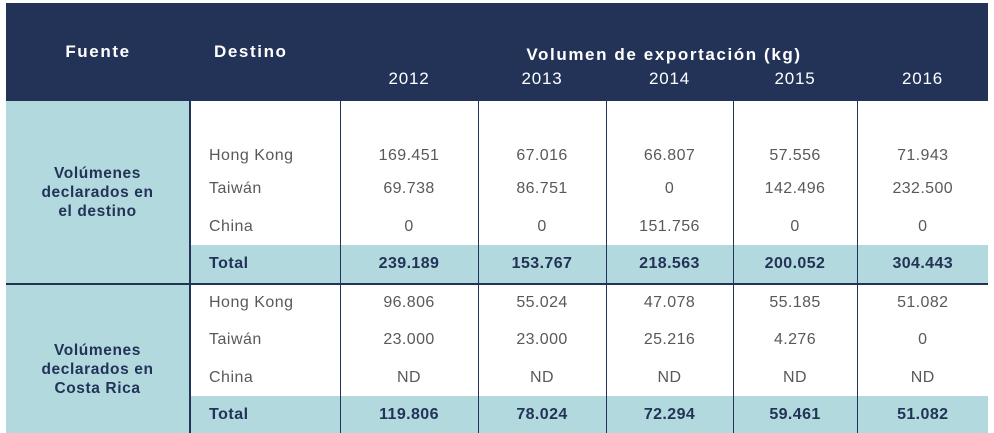 The height and width of the screenshot is (433, 994). Describe the element at coordinates (669, 414) in the screenshot. I see `total-value: 72.294` at that location.